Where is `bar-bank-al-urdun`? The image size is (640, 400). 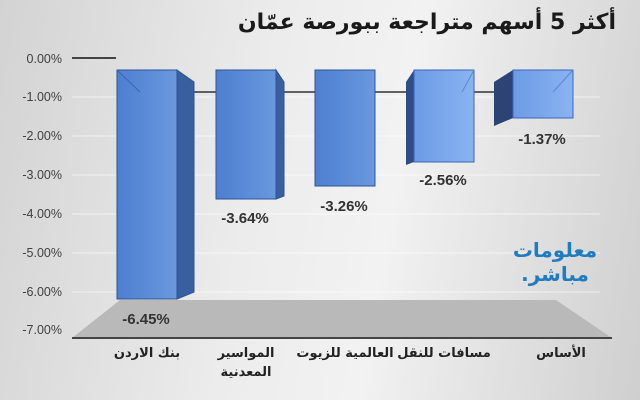 bar-bank-al-urdun is located at coordinates (155, 184).